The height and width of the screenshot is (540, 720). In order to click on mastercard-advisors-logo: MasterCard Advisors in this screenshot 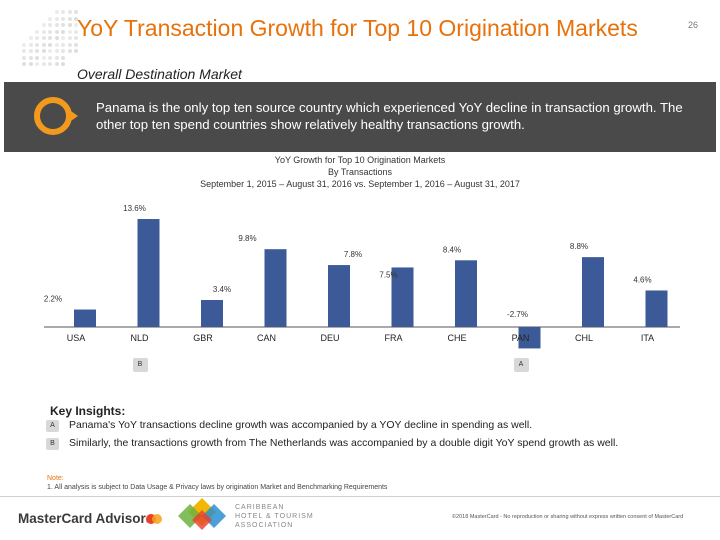, I will do `click(86, 518)`.